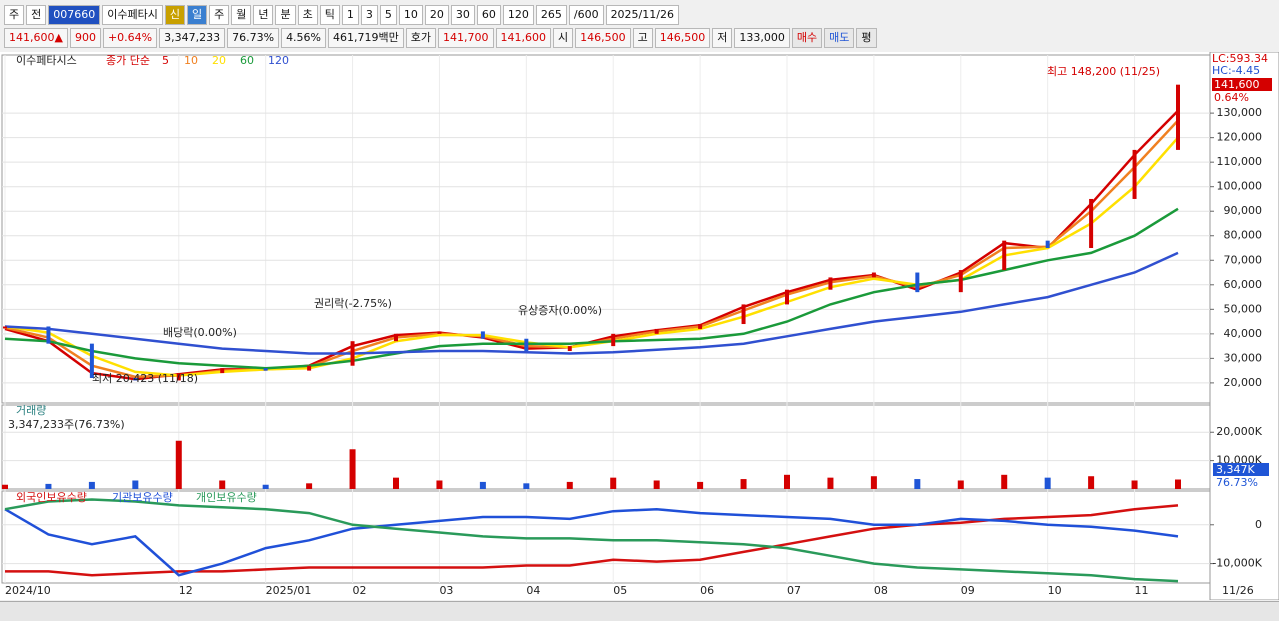  Describe the element at coordinates (329, 15) in the screenshot. I see `toolbar-item: 틱` at that location.